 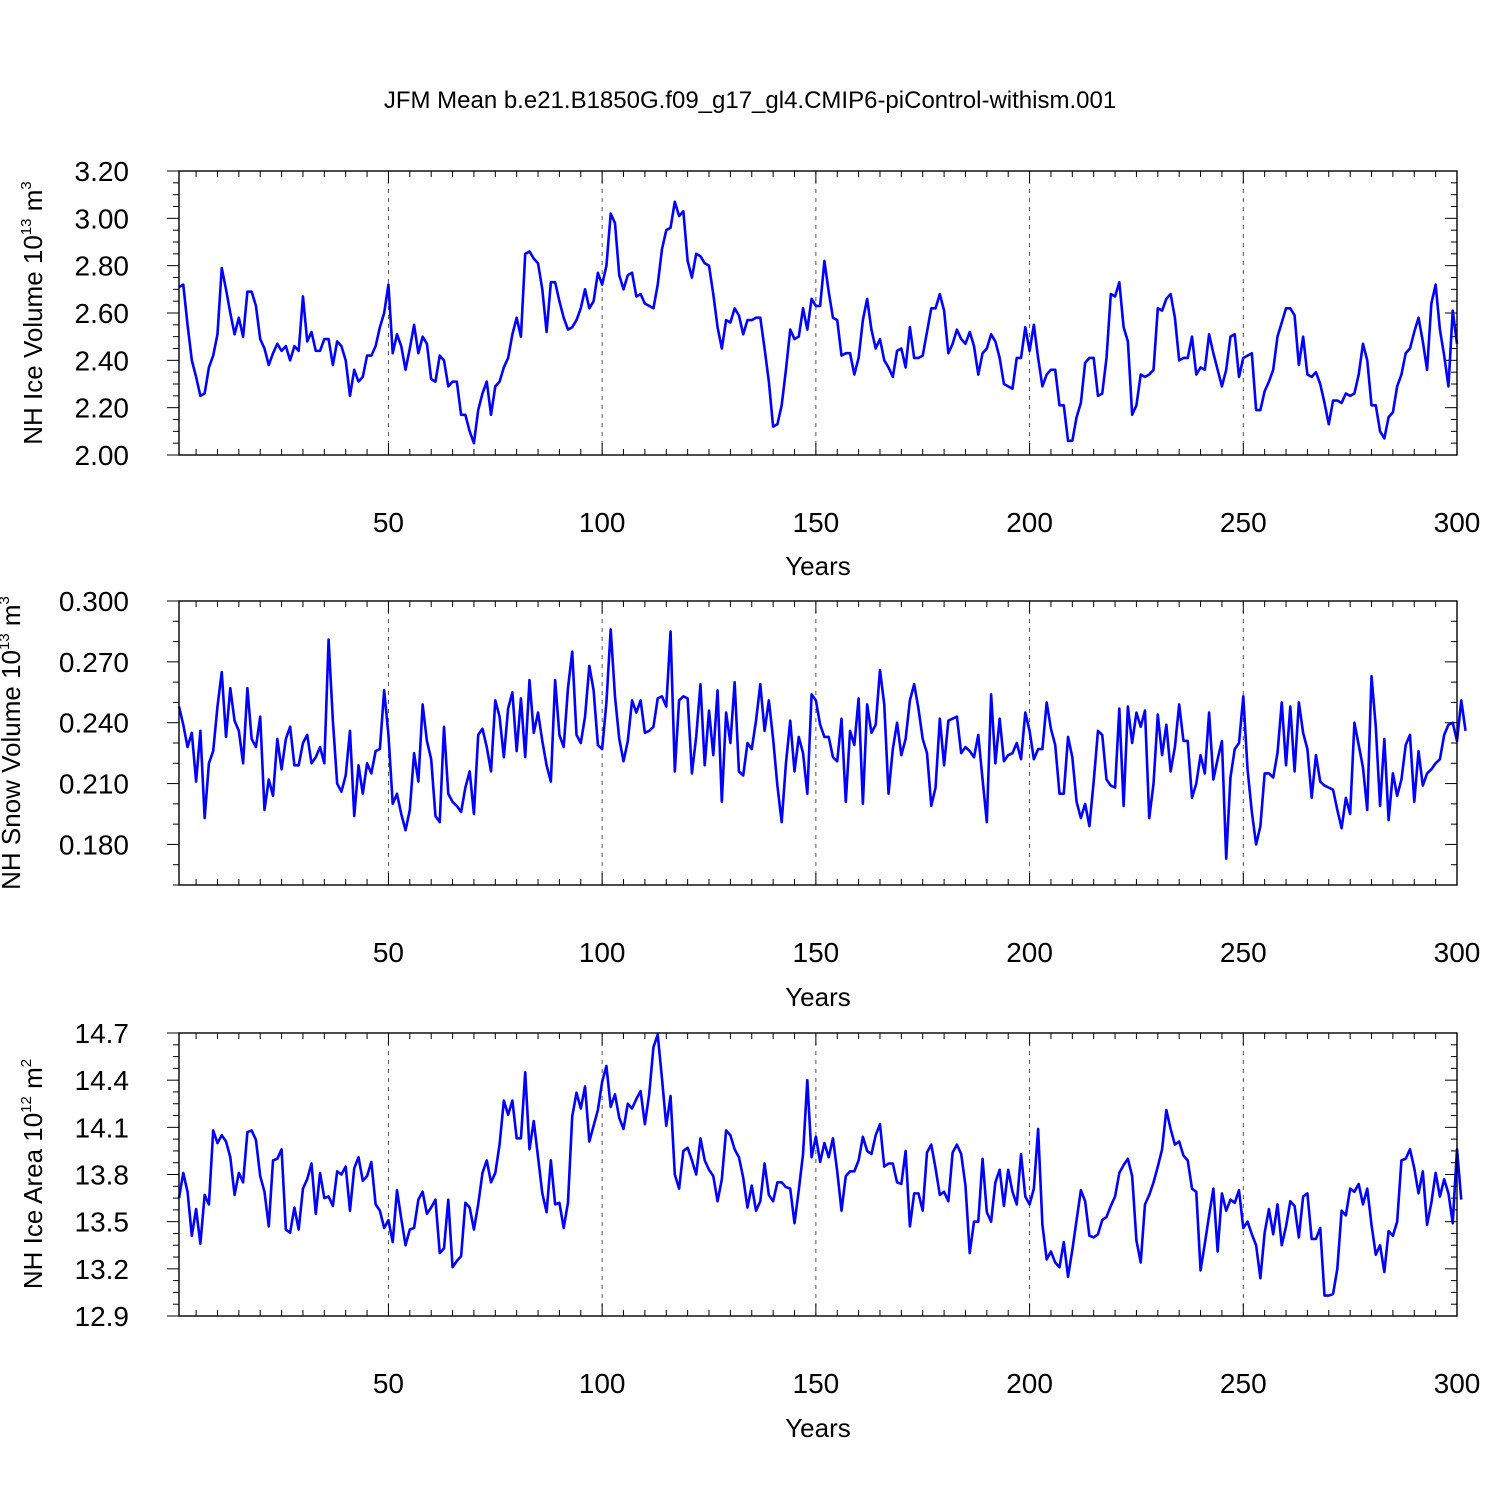 What do you see at coordinates (94, 601) in the screenshot?
I see `y-tick-label: 0.300` at bounding box center [94, 601].